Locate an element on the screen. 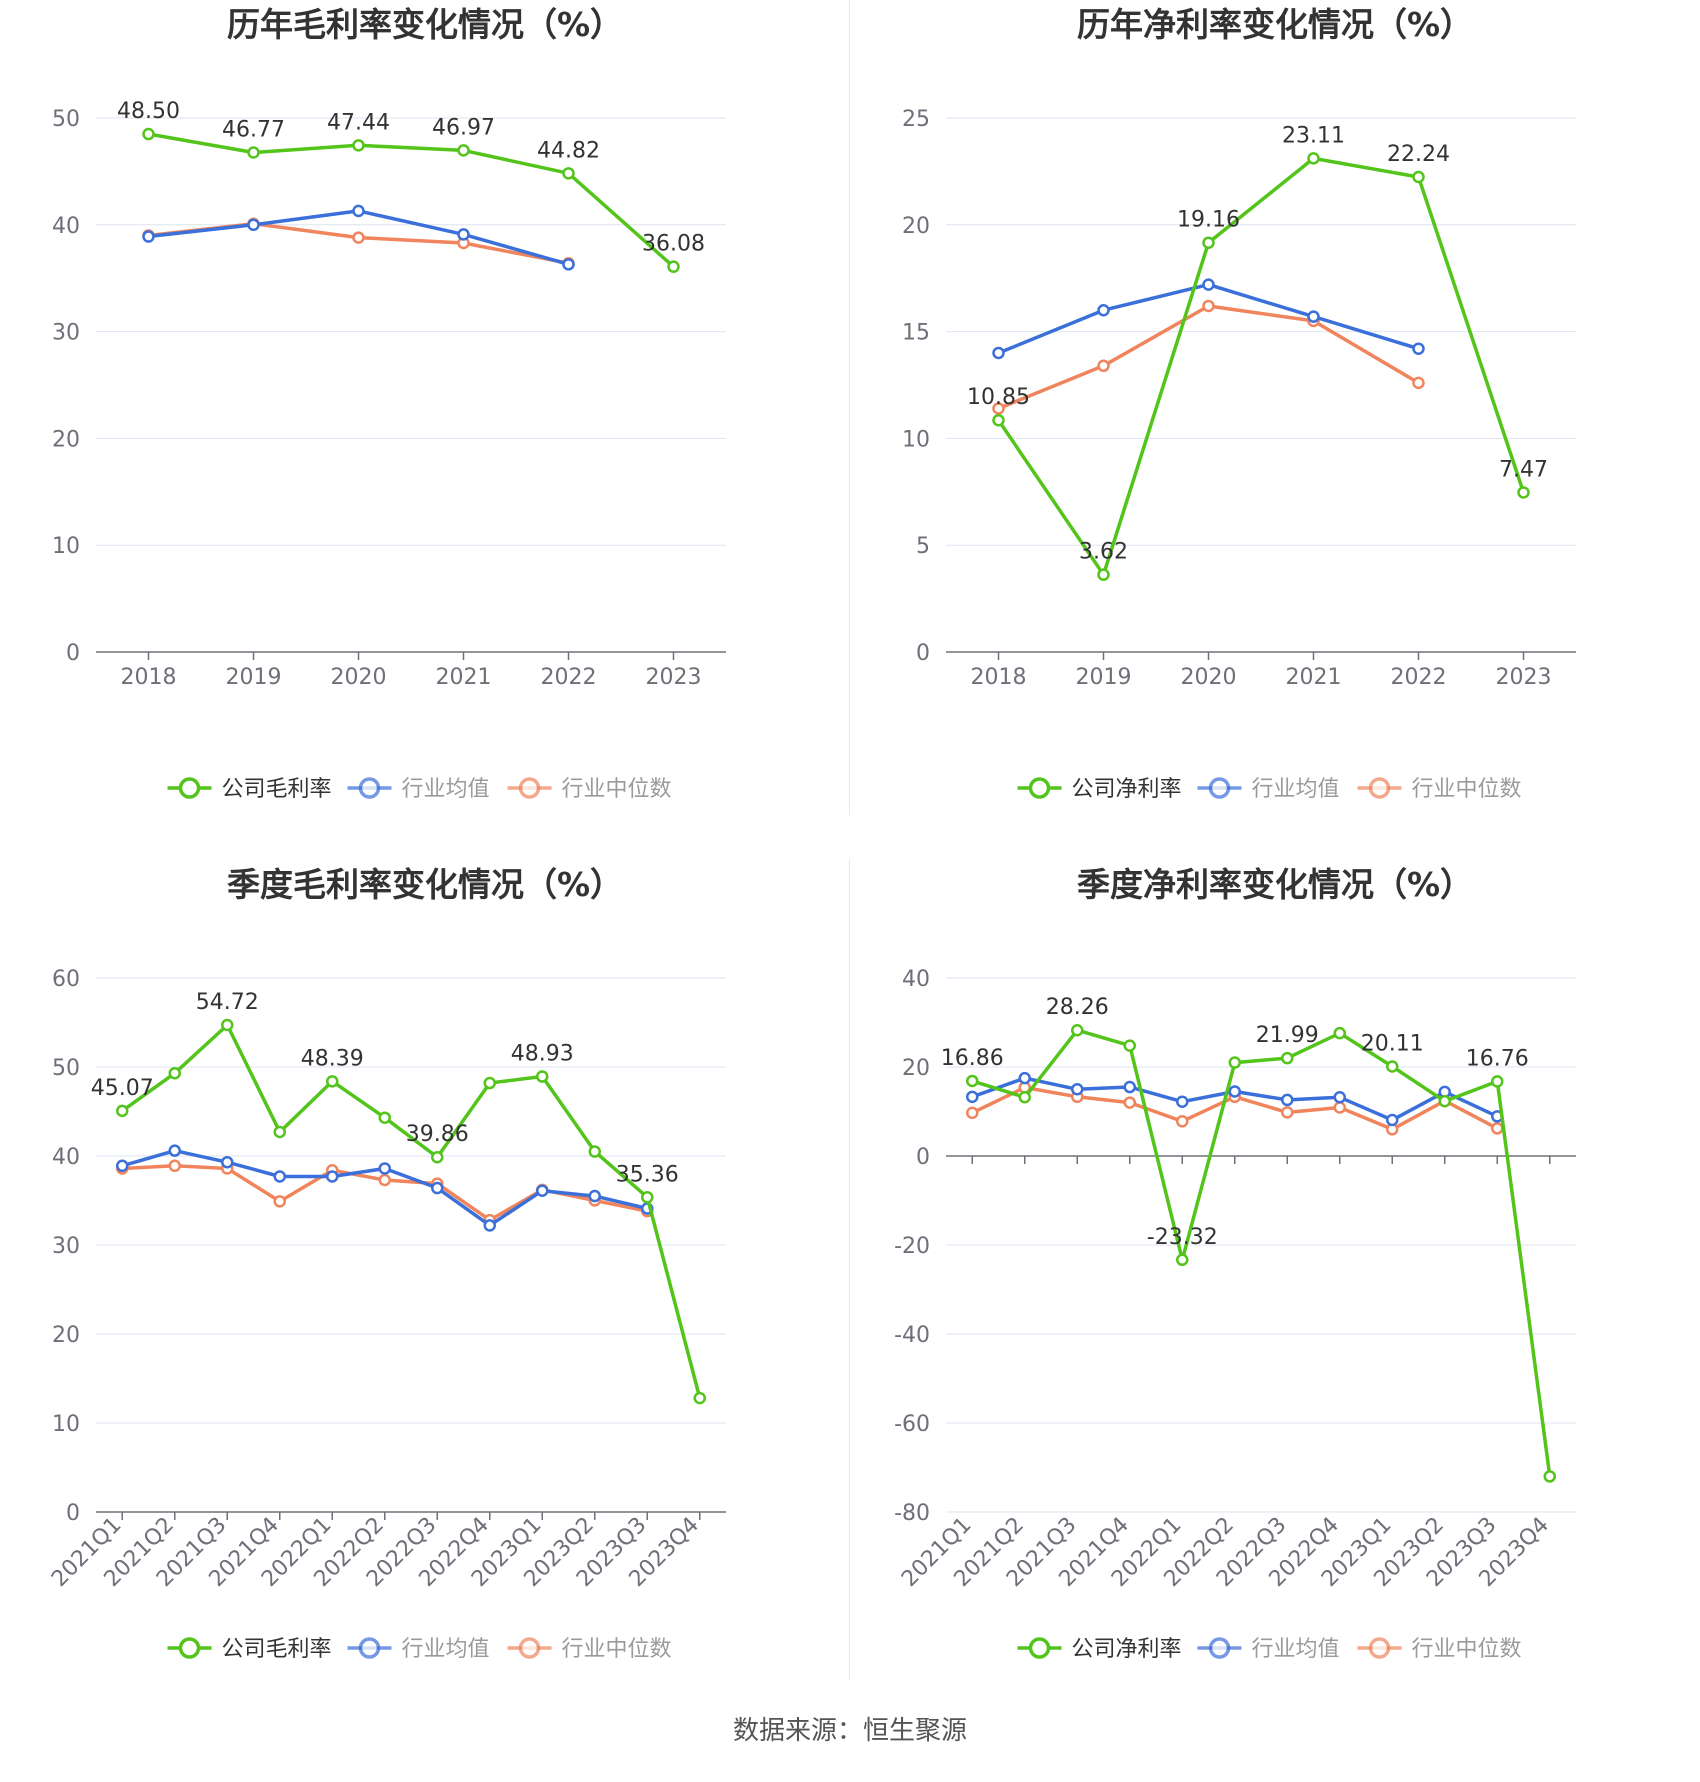 The height and width of the screenshot is (1782, 1700). vertical-divider-top is located at coordinates (849, 407).